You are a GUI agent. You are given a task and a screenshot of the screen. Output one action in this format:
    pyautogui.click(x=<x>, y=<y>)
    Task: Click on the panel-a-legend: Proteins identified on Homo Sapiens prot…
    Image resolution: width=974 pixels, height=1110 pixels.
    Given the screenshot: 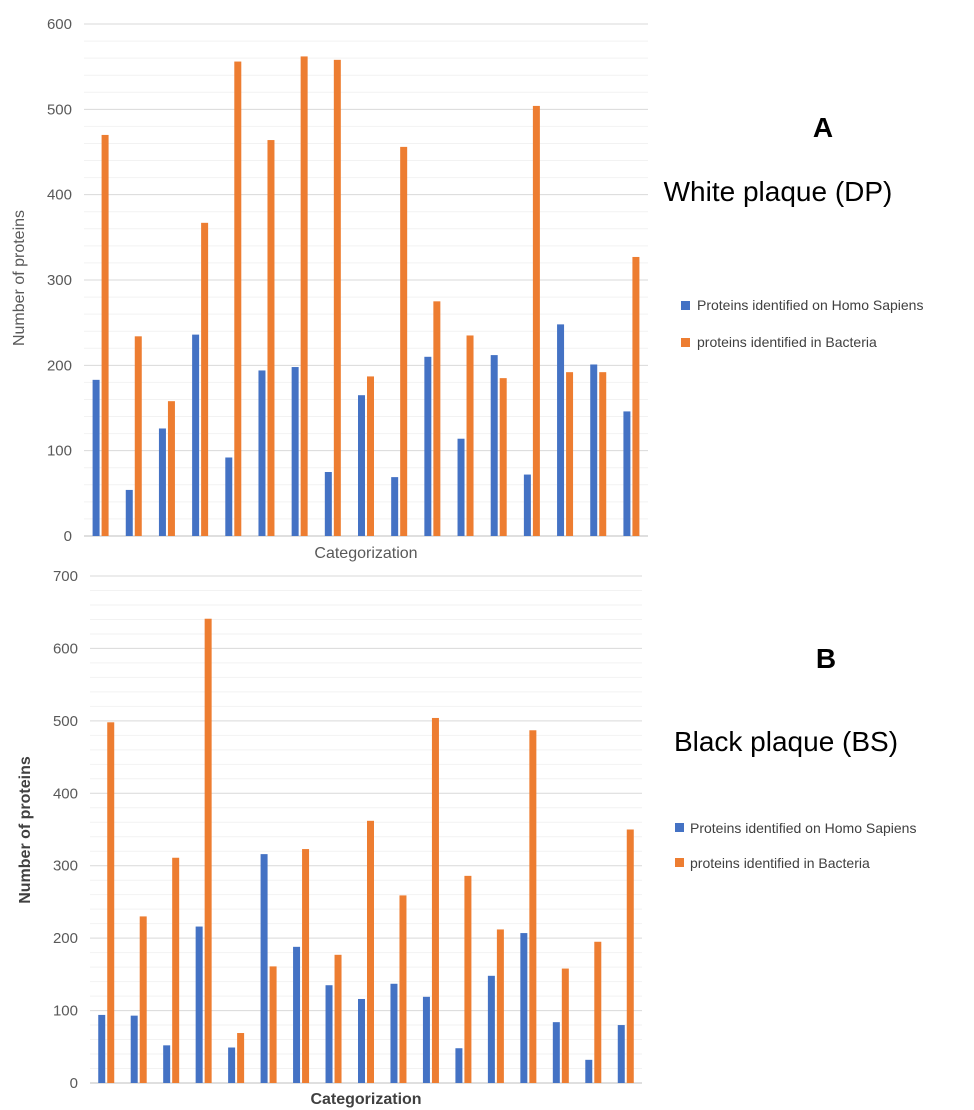 What is the action you would take?
    pyautogui.click(x=802, y=323)
    